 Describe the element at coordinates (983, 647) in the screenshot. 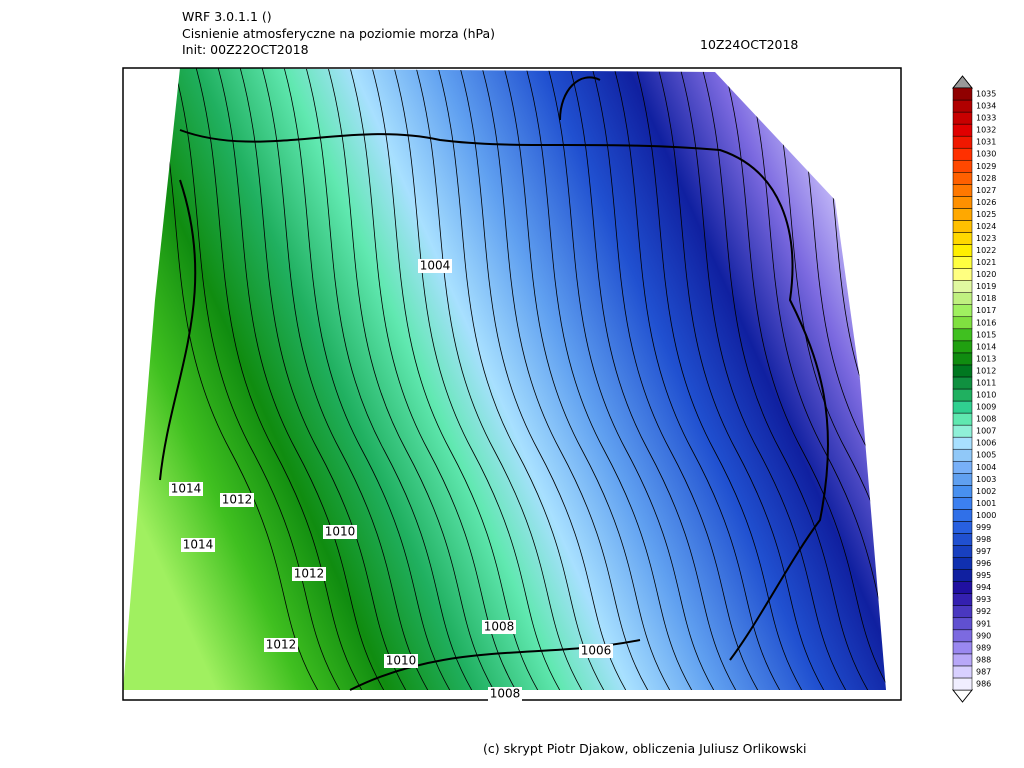

I see `colorbar-label: 989` at that location.